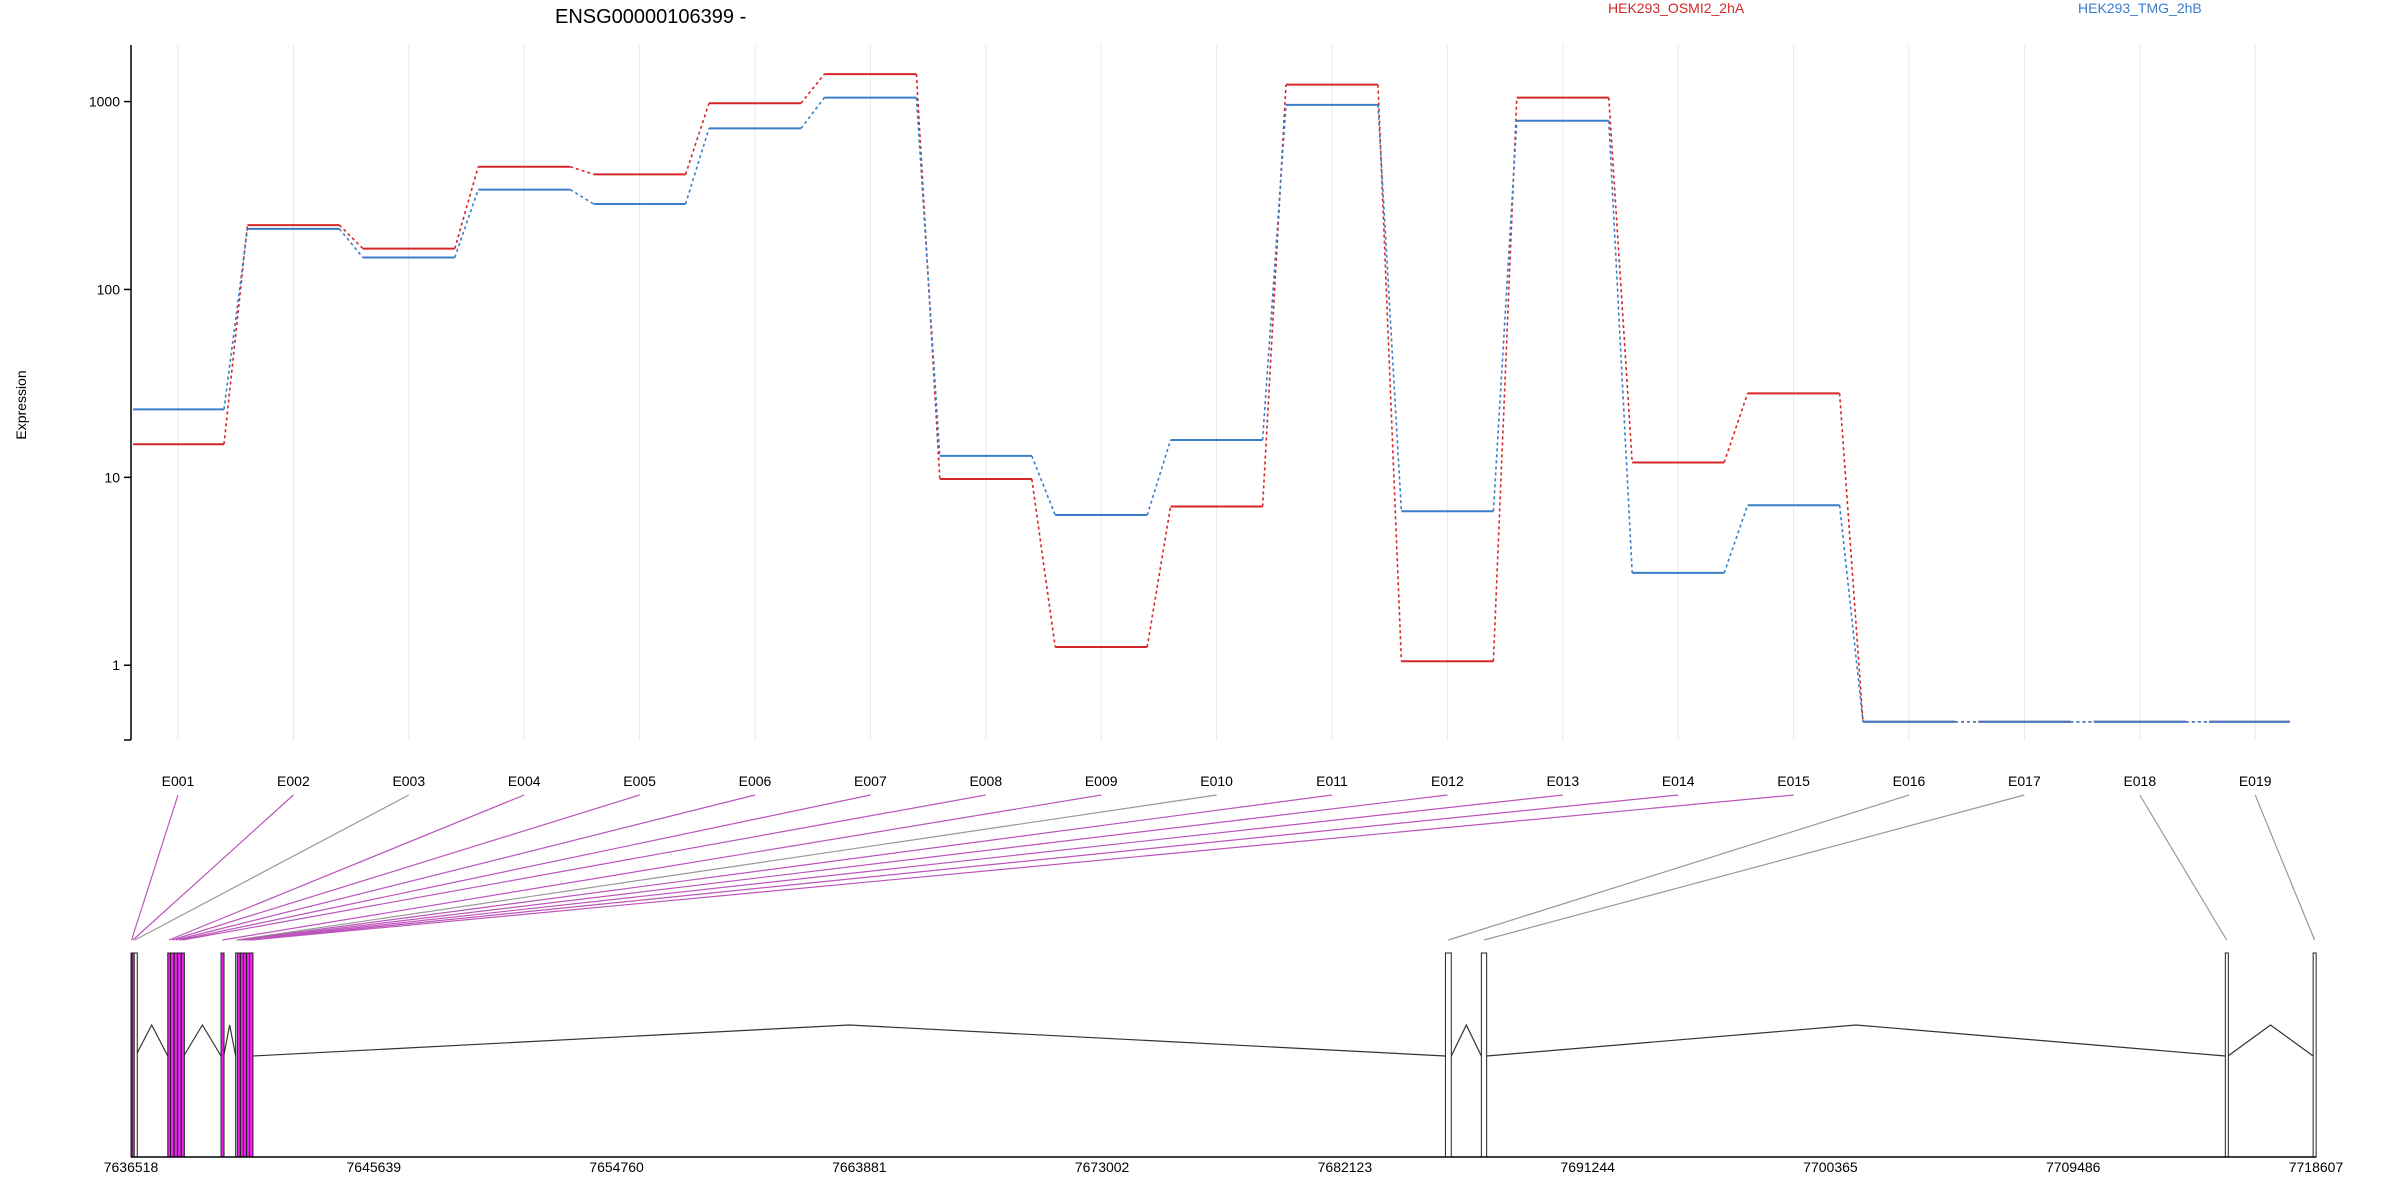  I want to click on exon-label-E005: E005, so click(639, 781).